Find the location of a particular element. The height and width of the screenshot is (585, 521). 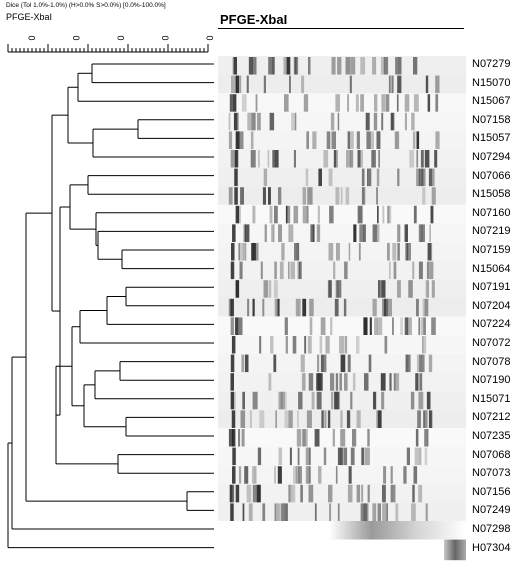

strain-label: N07078 is located at coordinates (491, 361).